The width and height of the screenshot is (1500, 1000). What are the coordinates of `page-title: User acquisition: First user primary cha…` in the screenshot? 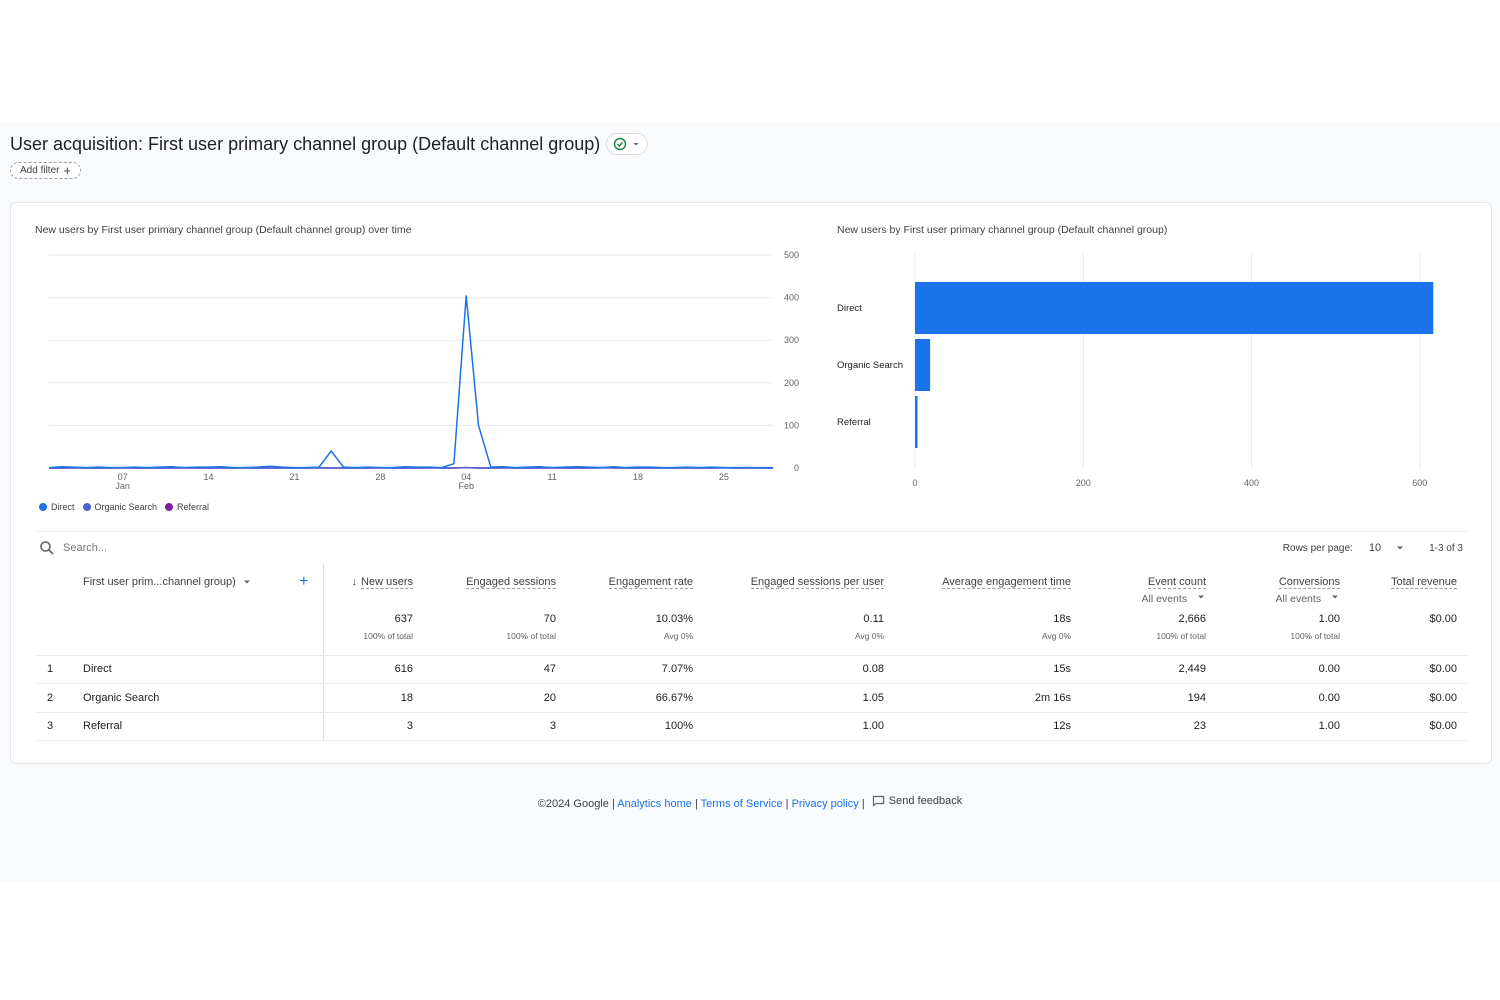 It's located at (305, 143).